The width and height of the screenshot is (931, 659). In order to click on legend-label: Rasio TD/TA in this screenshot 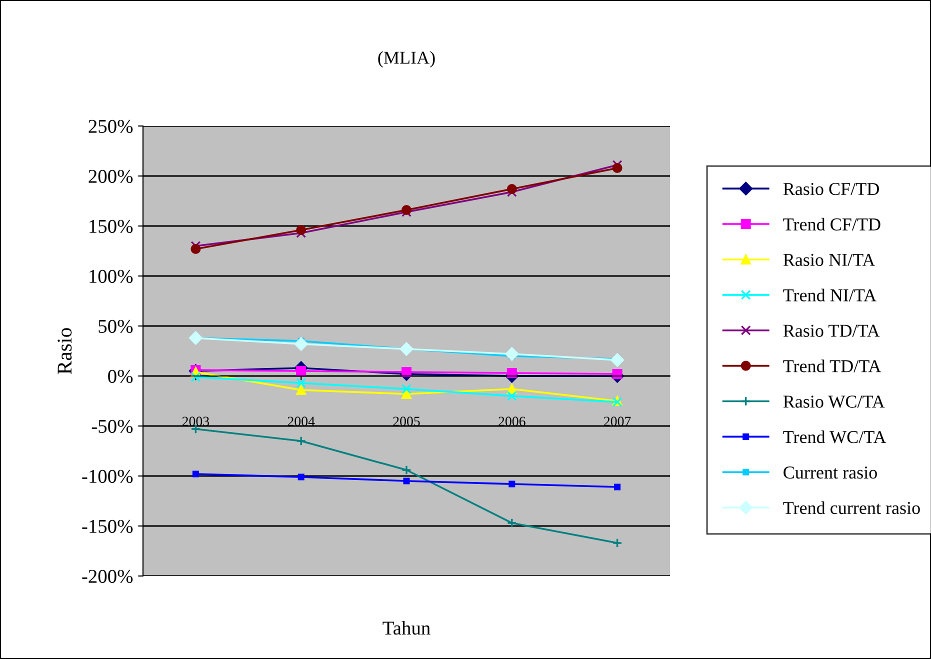, I will do `click(831, 330)`.